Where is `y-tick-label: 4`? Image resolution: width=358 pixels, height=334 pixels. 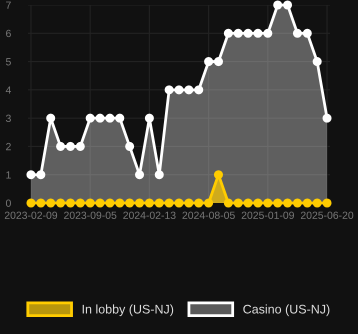
y-tick-label: 4 is located at coordinates (9, 90).